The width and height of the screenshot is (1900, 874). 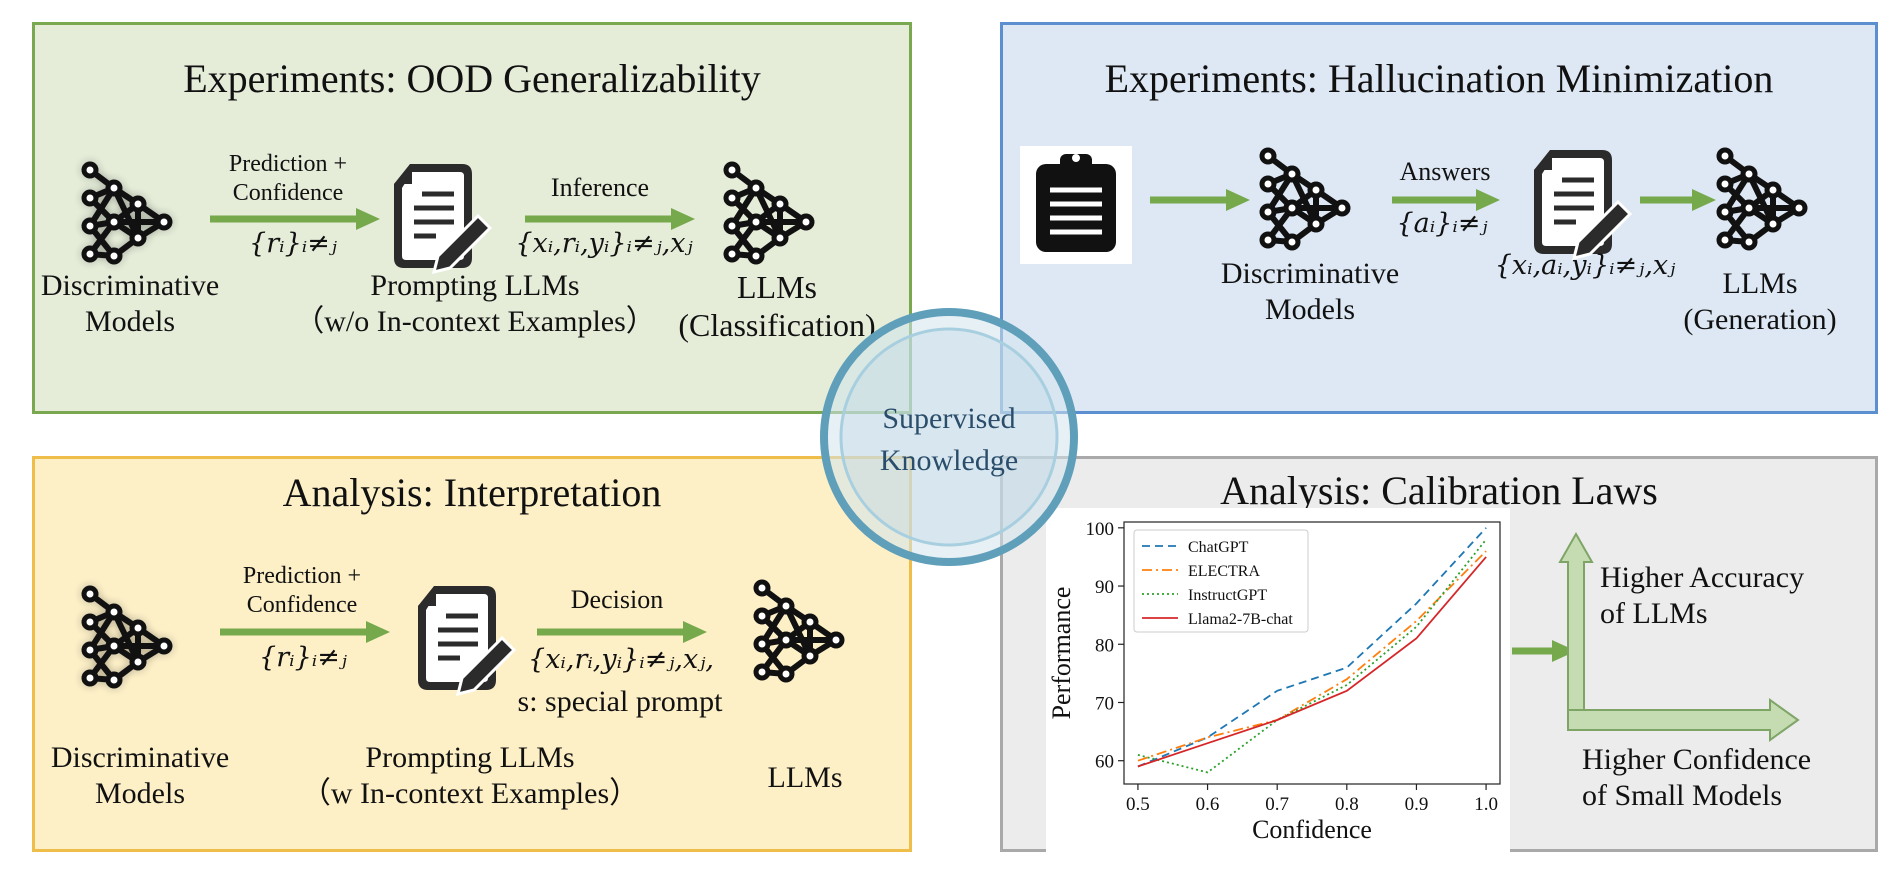 I want to click on series-line-electra, so click(x=1312, y=656).